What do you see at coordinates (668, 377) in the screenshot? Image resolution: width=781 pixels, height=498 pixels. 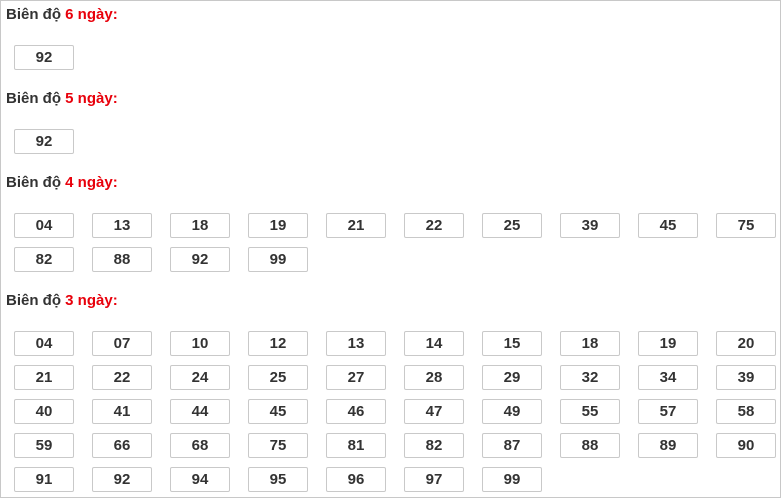 I see `number-box: 34` at bounding box center [668, 377].